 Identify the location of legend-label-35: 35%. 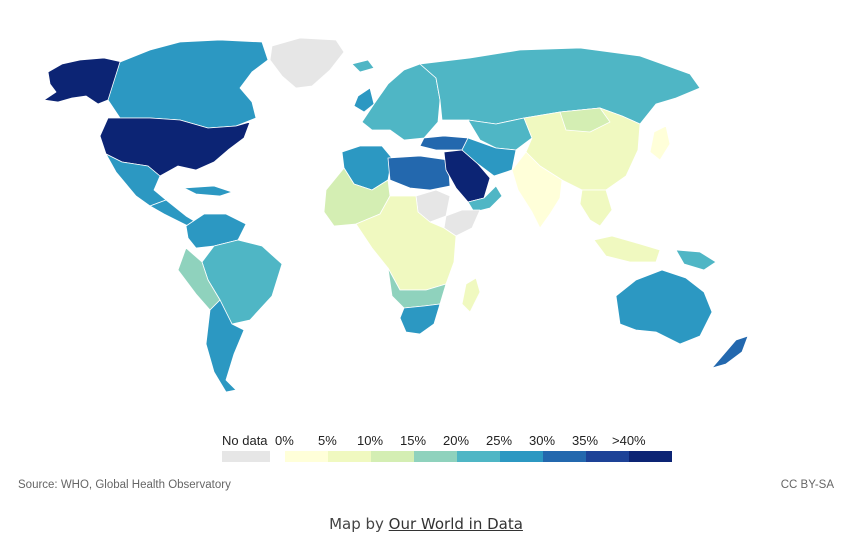
(585, 440).